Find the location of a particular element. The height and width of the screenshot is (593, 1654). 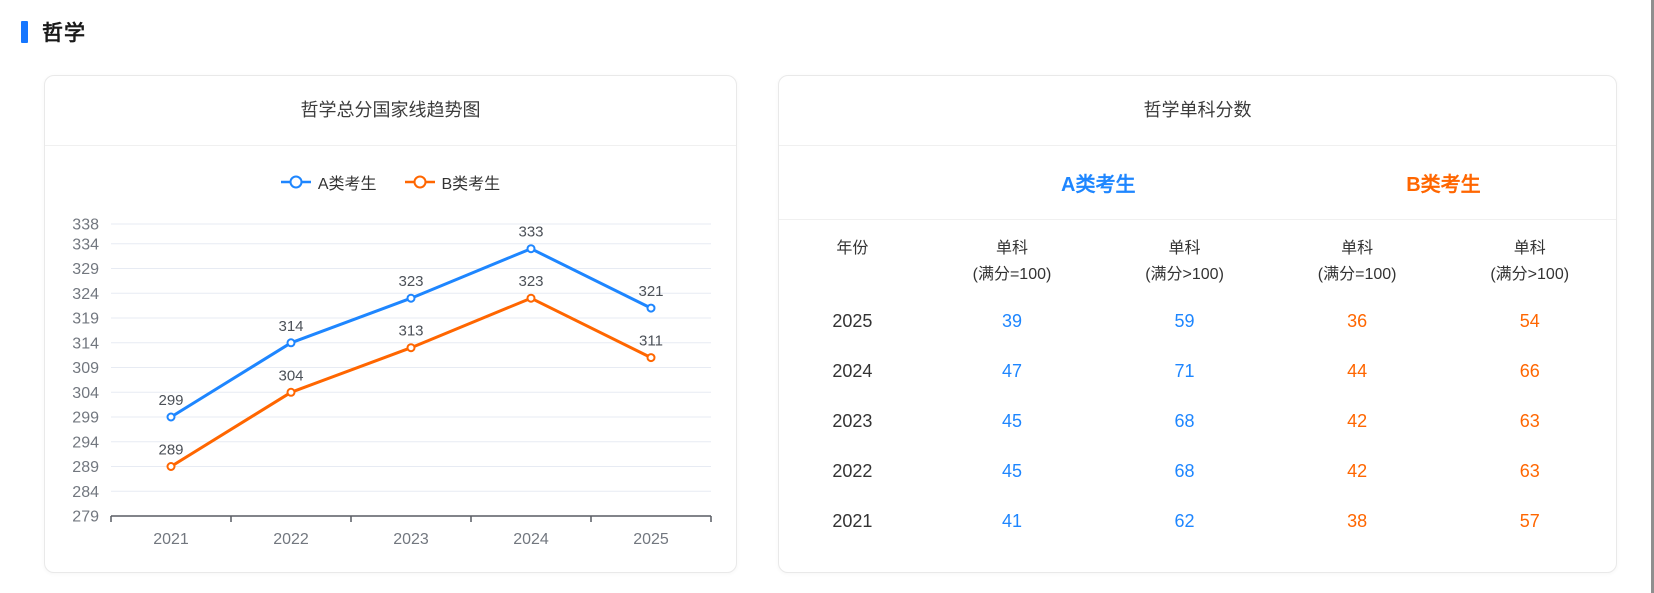

section-header: 哲学 is located at coordinates (53, 32).